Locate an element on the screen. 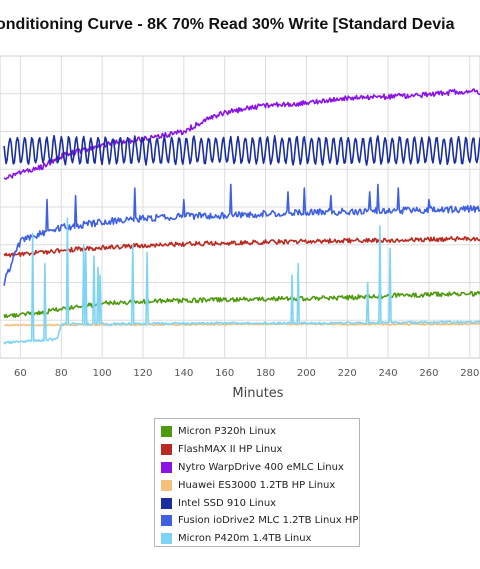 This screenshot has width=480, height=569. x-tick-label: 60 is located at coordinates (20, 373).